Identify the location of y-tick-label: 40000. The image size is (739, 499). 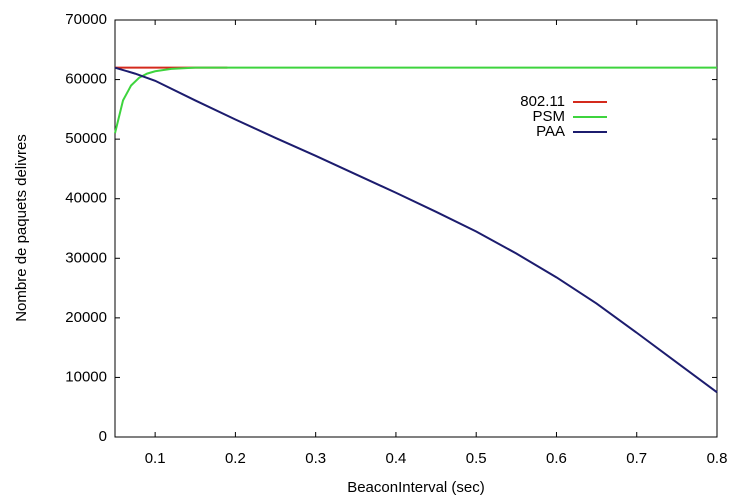
(86, 198).